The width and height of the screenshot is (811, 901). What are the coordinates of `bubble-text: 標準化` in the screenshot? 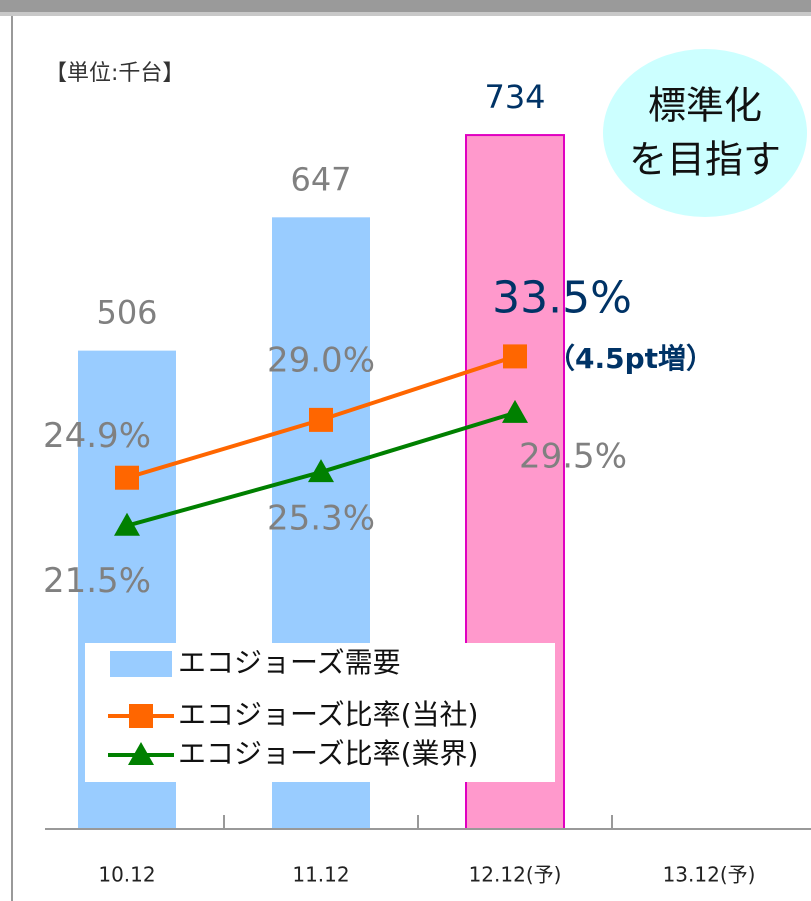 It's located at (705, 106).